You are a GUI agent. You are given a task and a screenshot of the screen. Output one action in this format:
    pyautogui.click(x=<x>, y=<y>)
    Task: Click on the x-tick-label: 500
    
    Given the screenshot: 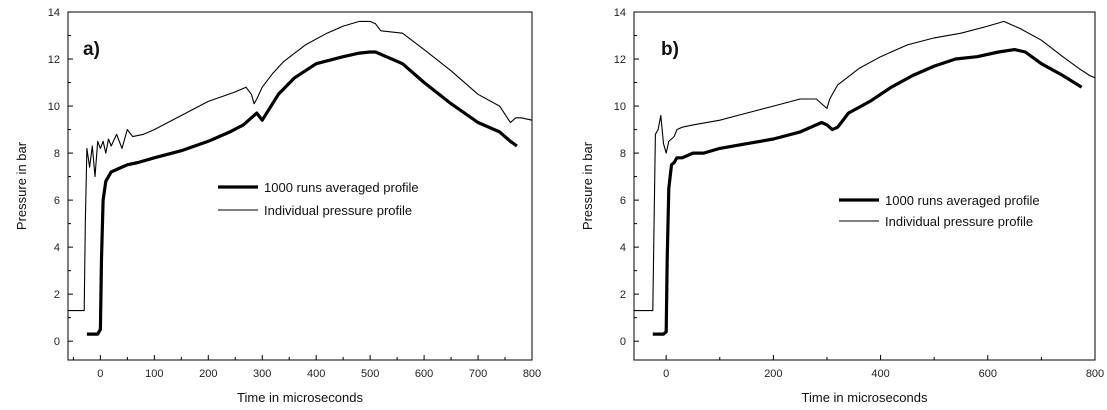 What is the action you would take?
    pyautogui.click(x=370, y=374)
    